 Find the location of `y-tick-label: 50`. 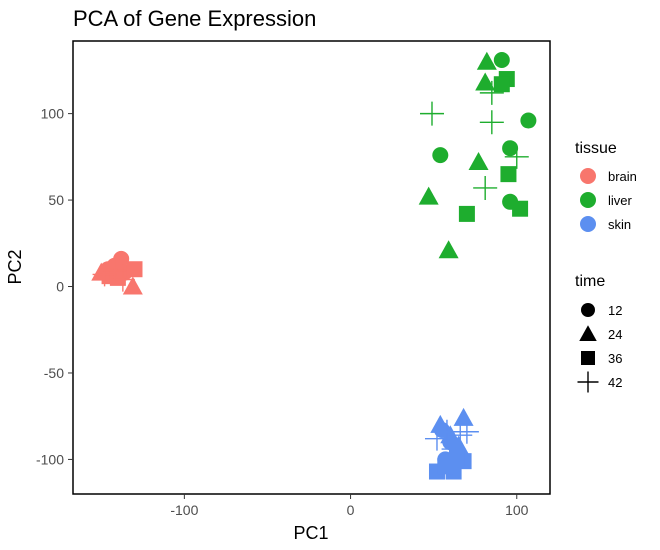

y-tick-label: 50 is located at coordinates (56, 200).